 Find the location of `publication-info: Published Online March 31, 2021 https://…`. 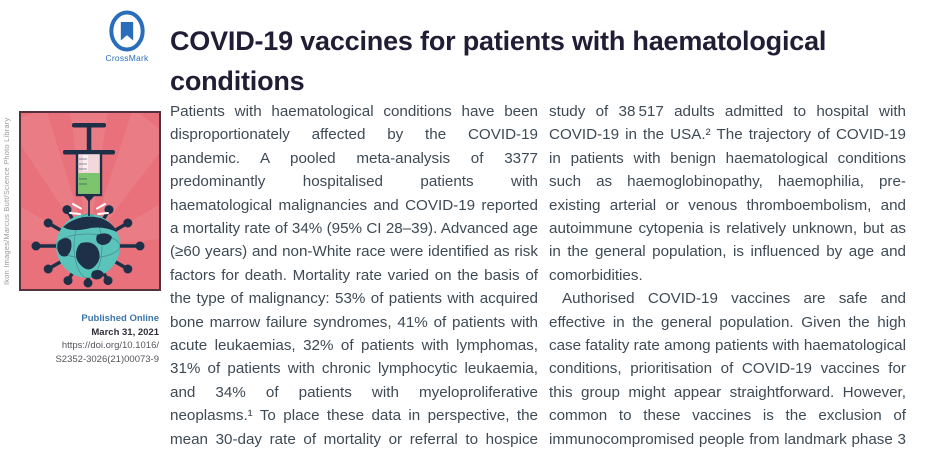

publication-info: Published Online March 31, 2021 https://… is located at coordinates (84, 339).